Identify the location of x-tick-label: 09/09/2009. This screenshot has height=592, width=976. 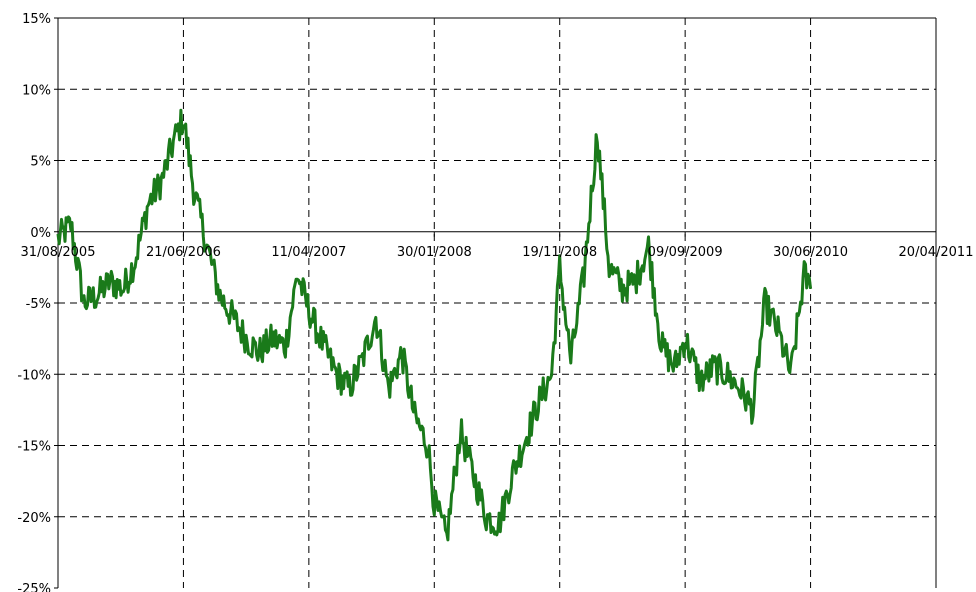
(685, 252).